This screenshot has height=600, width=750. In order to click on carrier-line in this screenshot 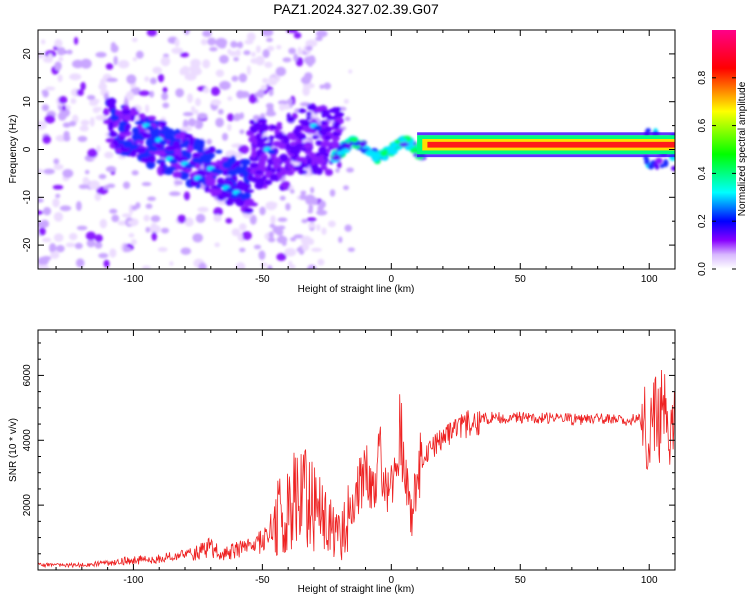, I will do `click(546, 145)`.